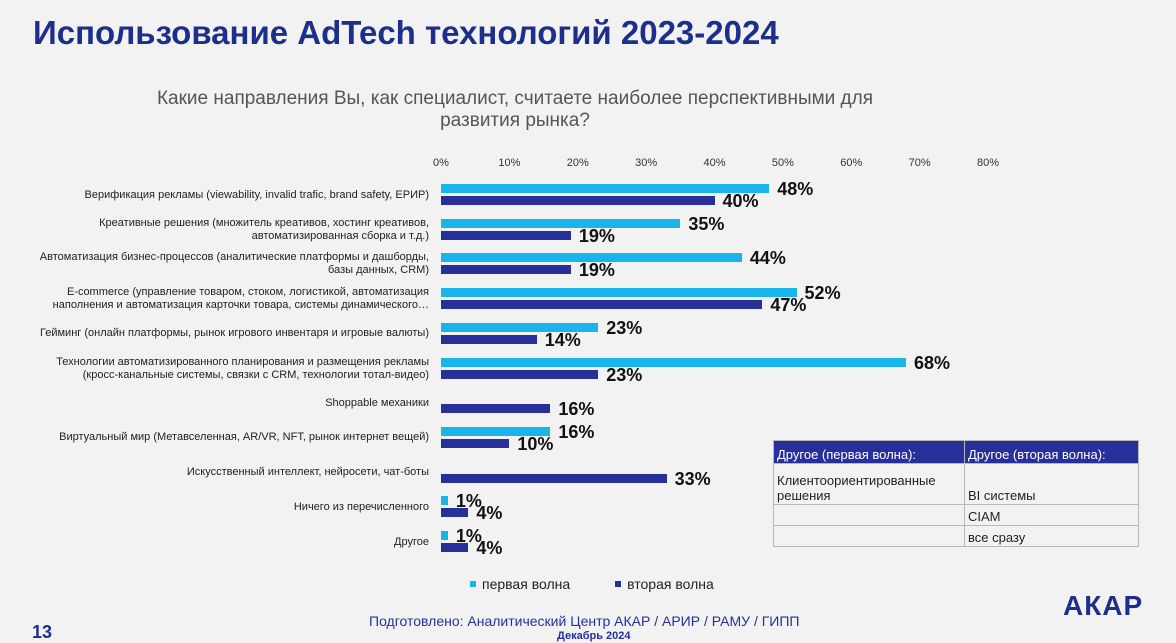  What do you see at coordinates (931, 362) in the screenshot?
I see `data-label: 68%` at bounding box center [931, 362].